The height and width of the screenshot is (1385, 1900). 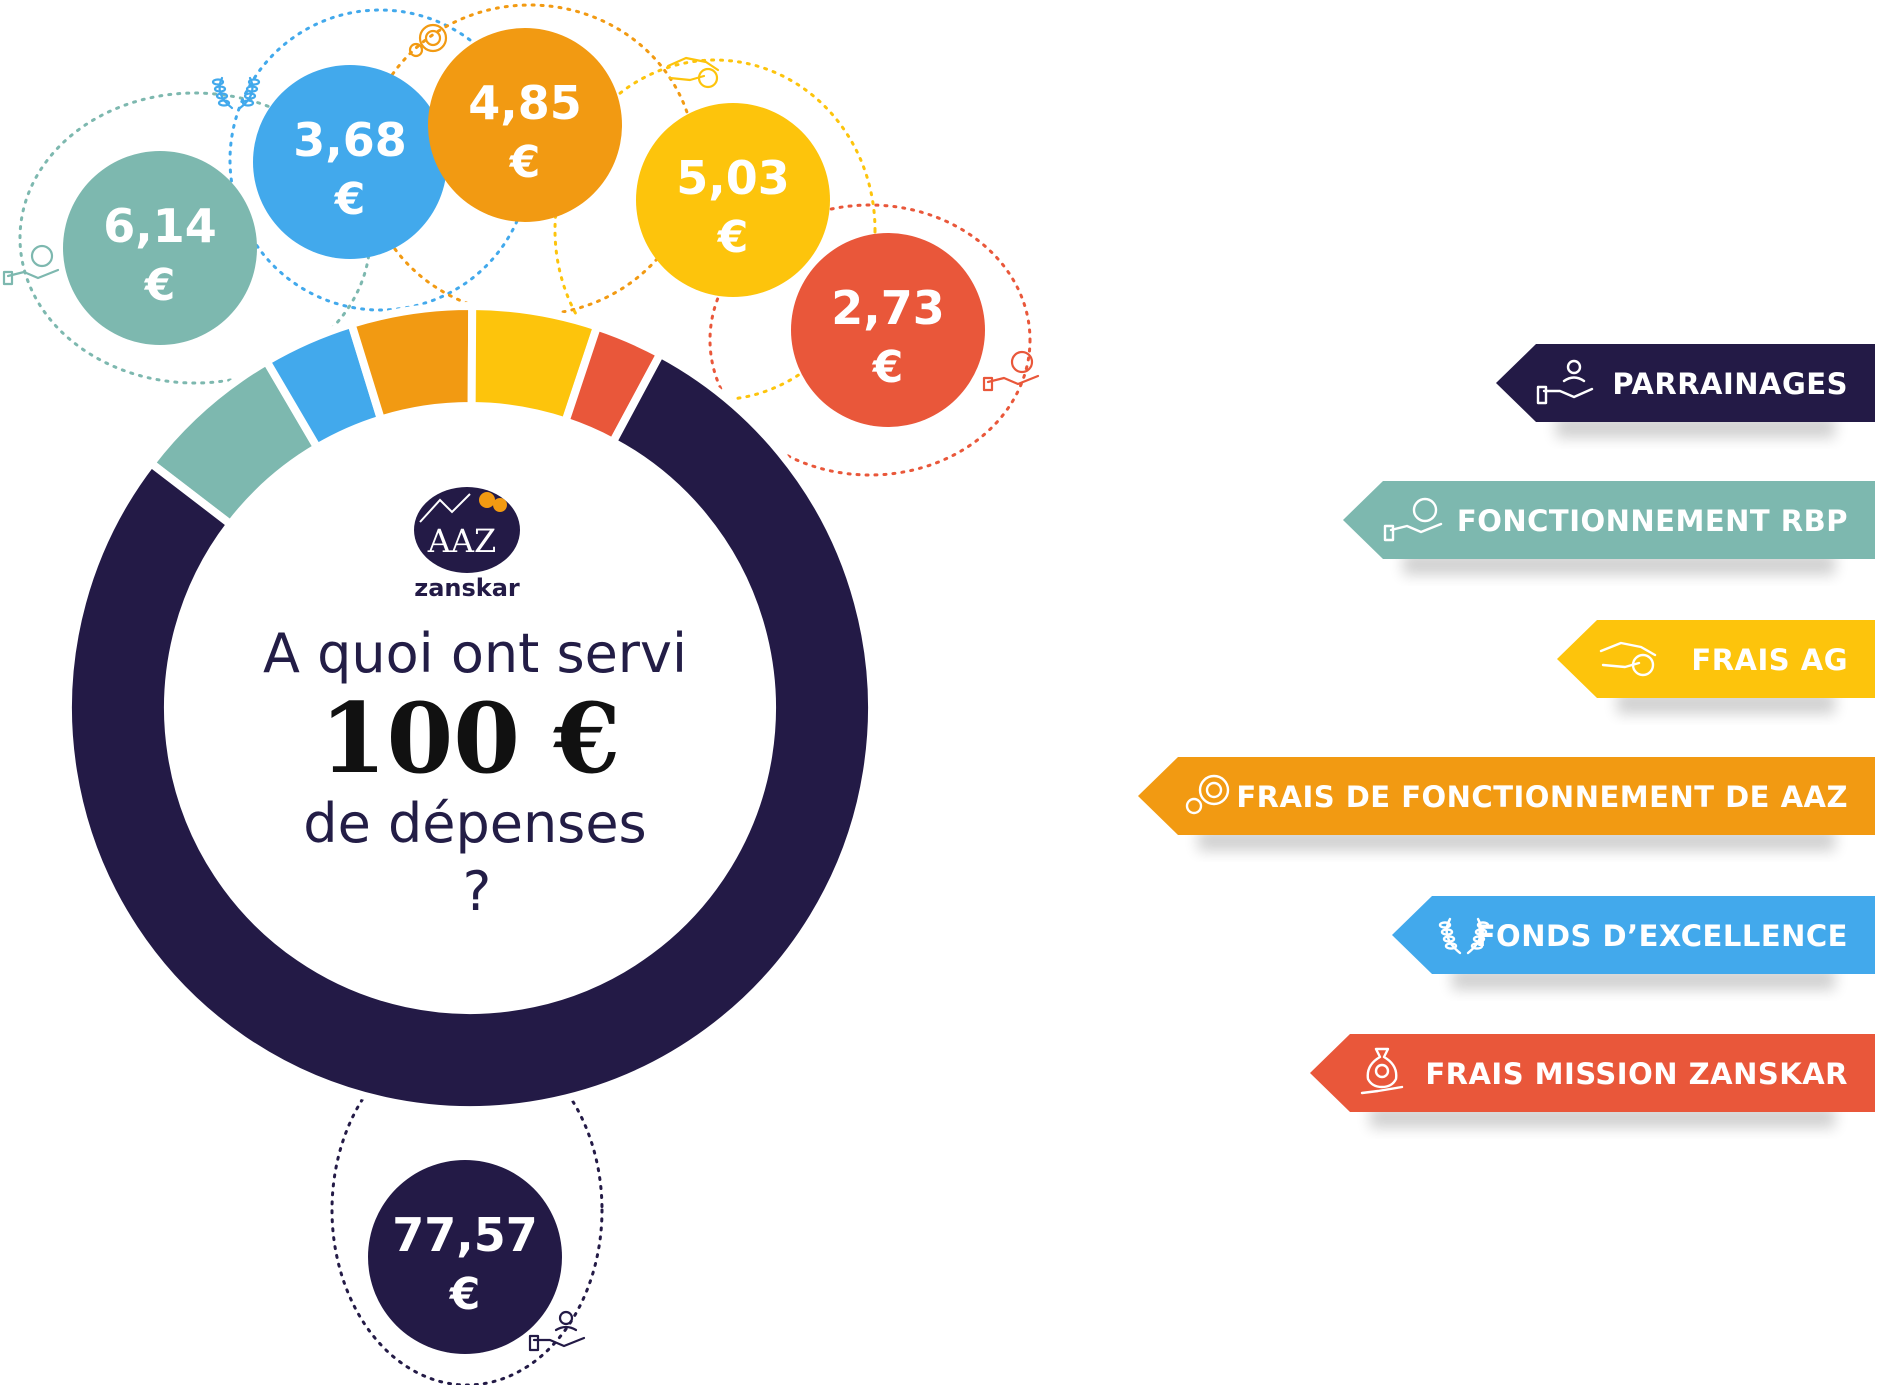 I want to click on legend-banner-parrainages: PARRAINAGES, so click(x=1685, y=391).